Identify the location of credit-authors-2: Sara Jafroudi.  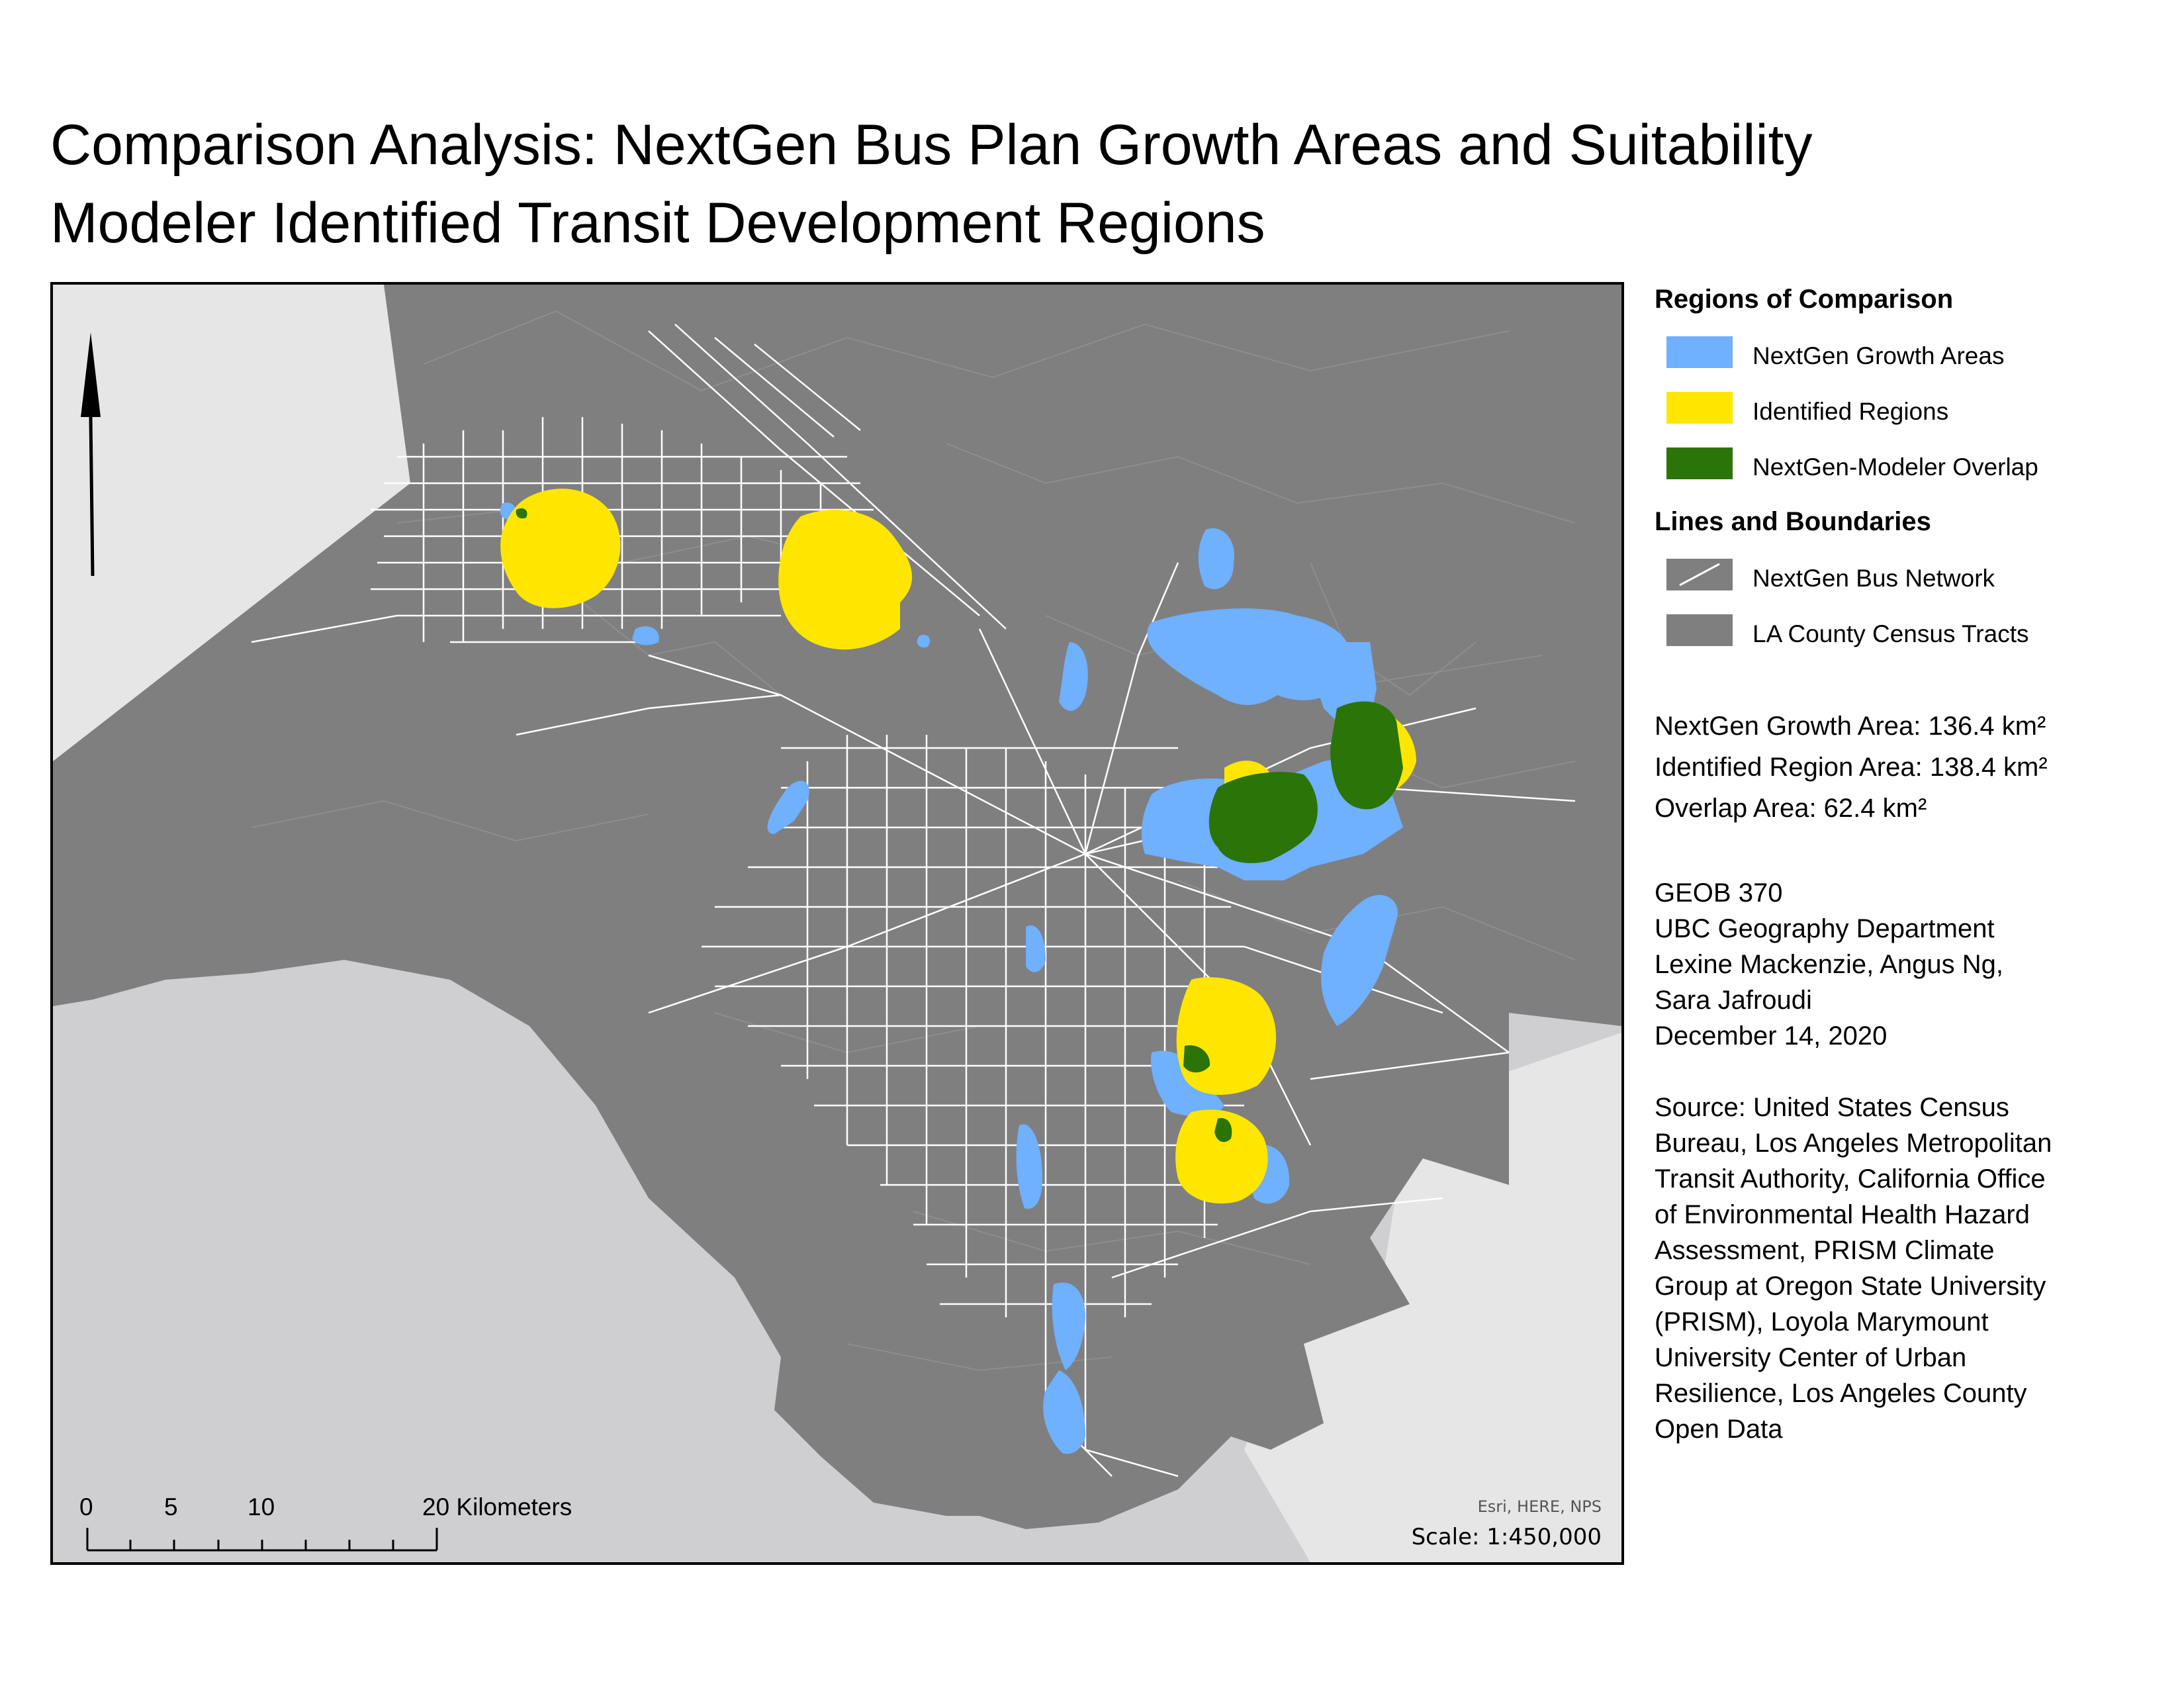
(1733, 1000).